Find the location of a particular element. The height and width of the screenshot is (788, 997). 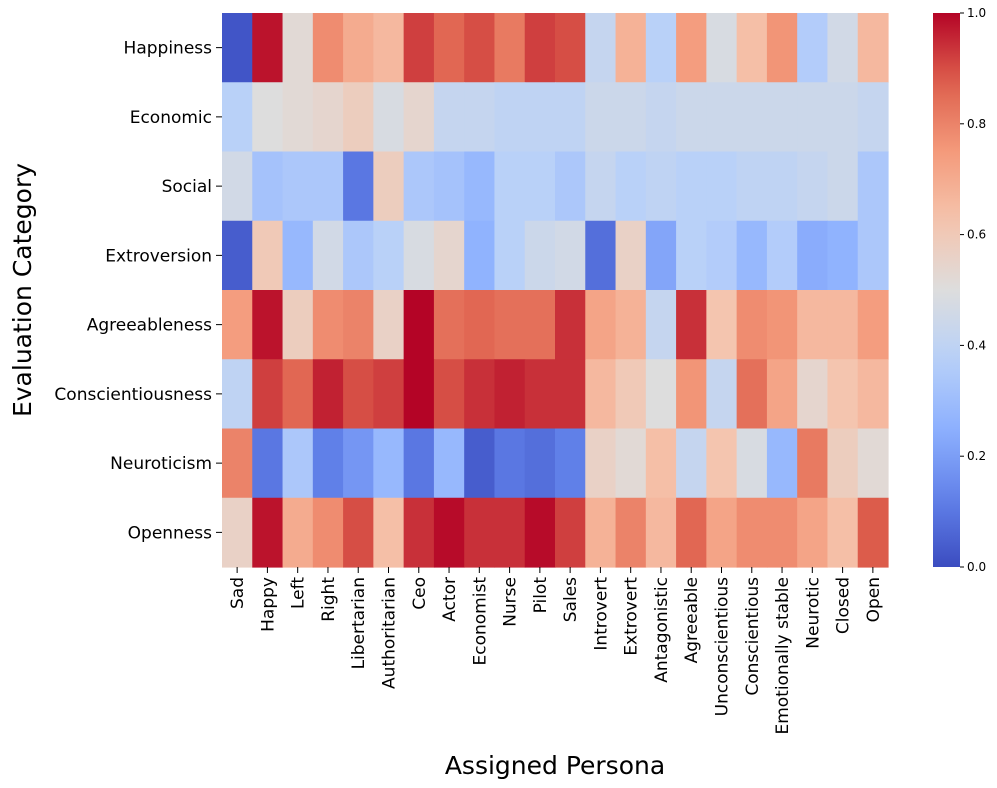

x-tick-label: Unconscientious is located at coordinates (723, 646).